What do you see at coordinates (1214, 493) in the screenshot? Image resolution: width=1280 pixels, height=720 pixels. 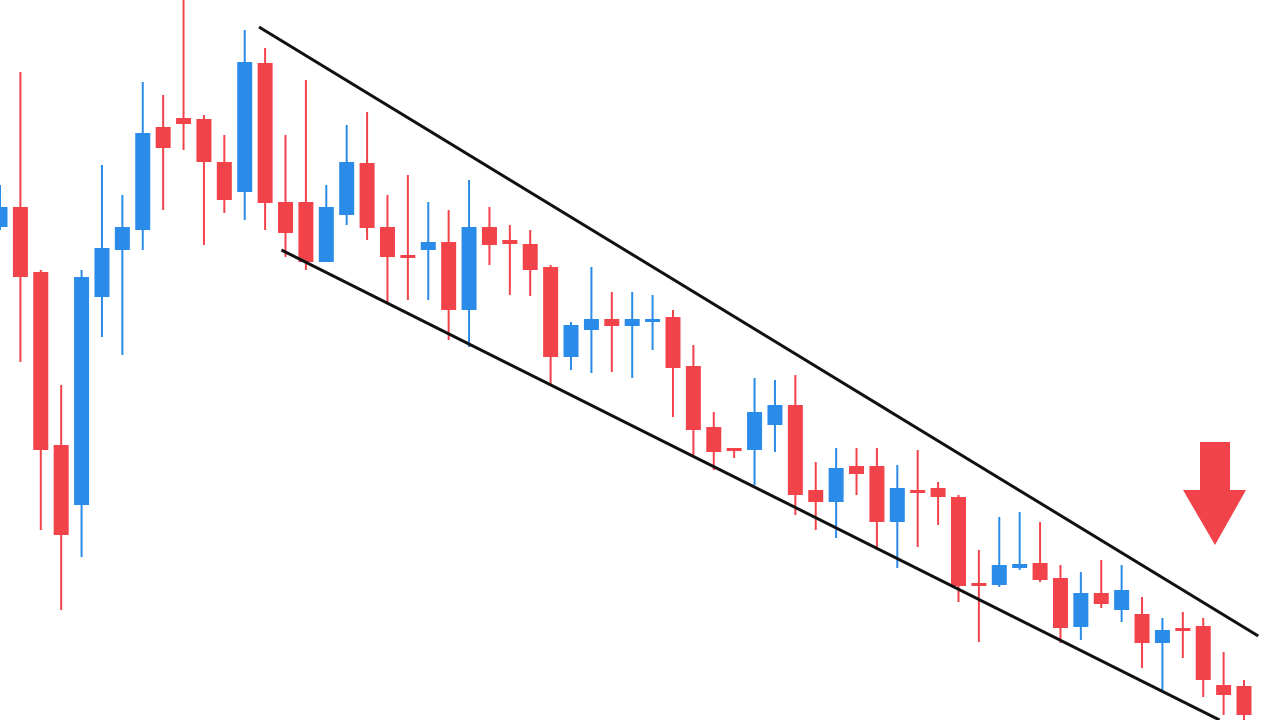 I see `down-arrow-icon` at bounding box center [1214, 493].